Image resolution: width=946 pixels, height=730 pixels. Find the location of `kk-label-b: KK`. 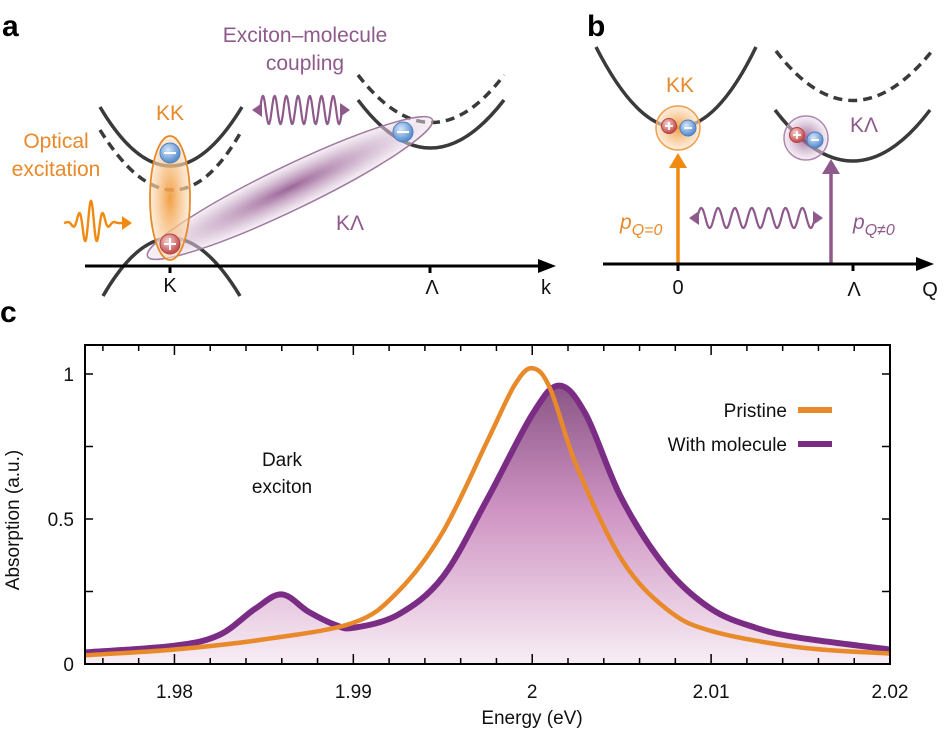

kk-label-b: KK is located at coordinates (680, 85).